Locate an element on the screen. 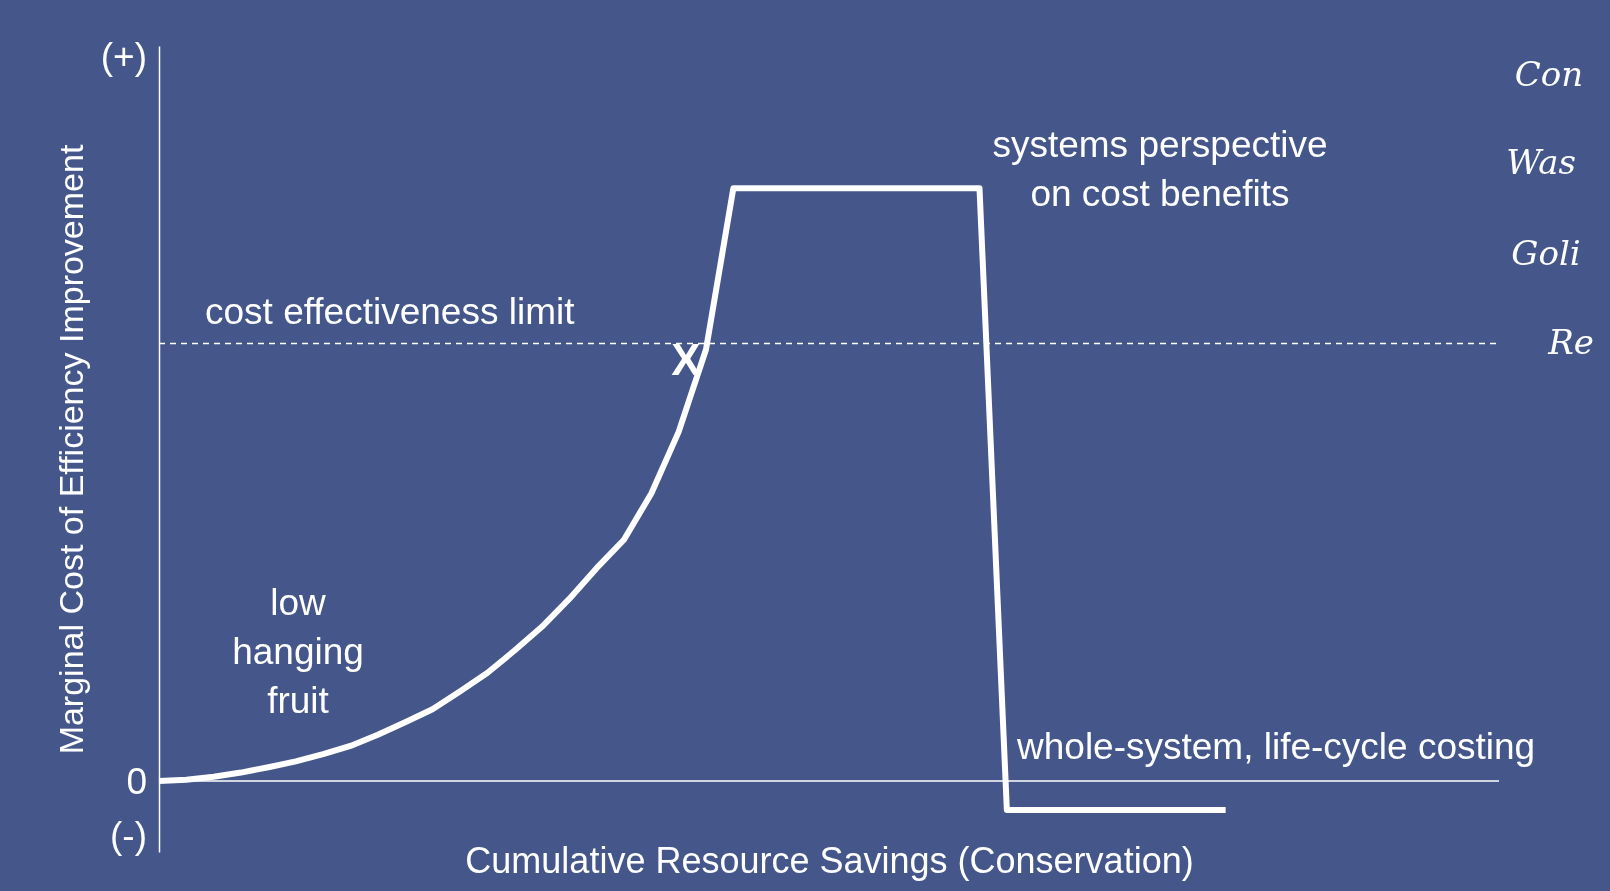  annotation: whole-system, life-cycle costing is located at coordinates (1276, 746).